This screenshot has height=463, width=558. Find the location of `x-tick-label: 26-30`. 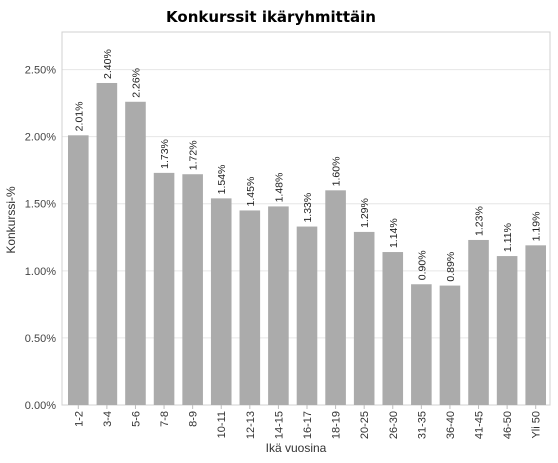

x-tick-label: 26-30 is located at coordinates (394, 425).